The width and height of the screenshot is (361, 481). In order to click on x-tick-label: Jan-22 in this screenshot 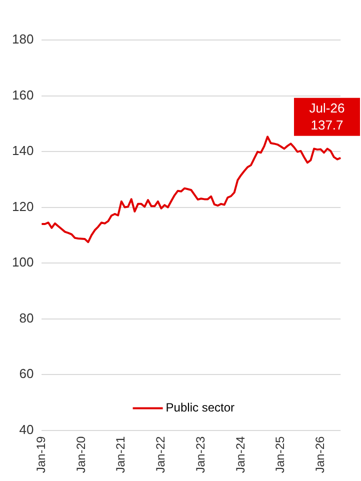, I will do `click(161, 455)`.